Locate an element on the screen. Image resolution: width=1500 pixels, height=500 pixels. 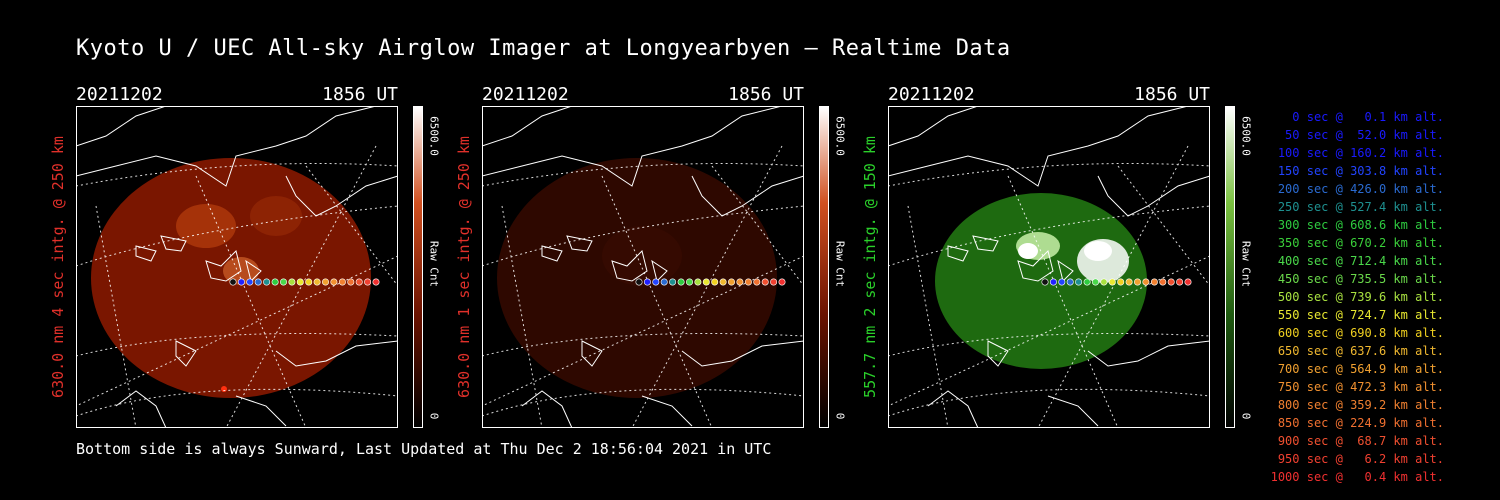
airglow-disk is located at coordinates (1041, 281).